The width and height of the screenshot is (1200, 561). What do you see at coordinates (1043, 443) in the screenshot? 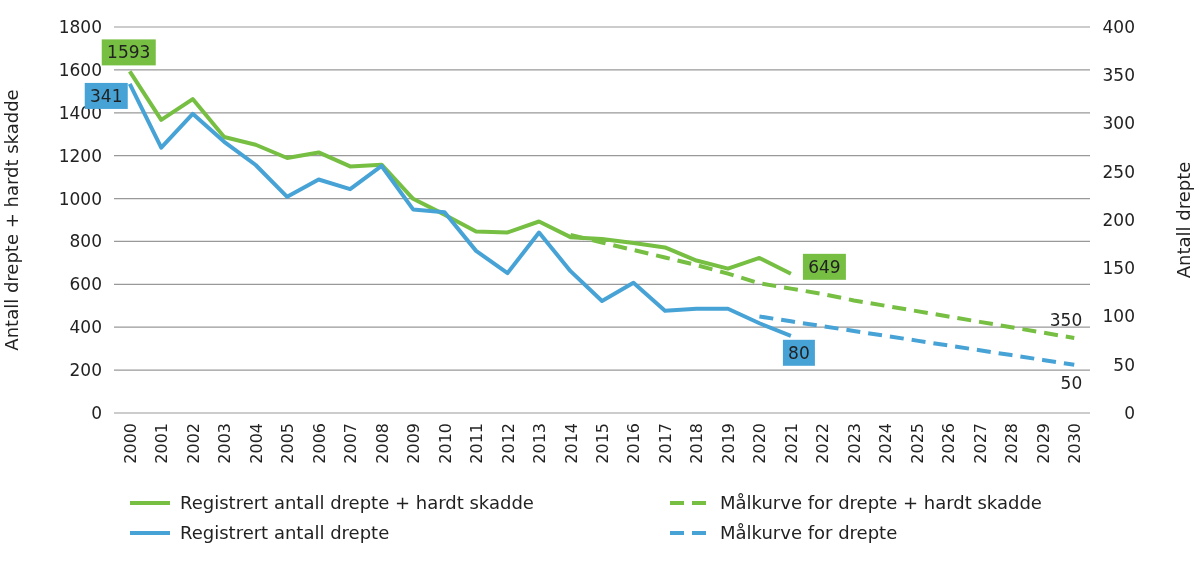
I see `x-tick-label: 2029` at bounding box center [1043, 443].